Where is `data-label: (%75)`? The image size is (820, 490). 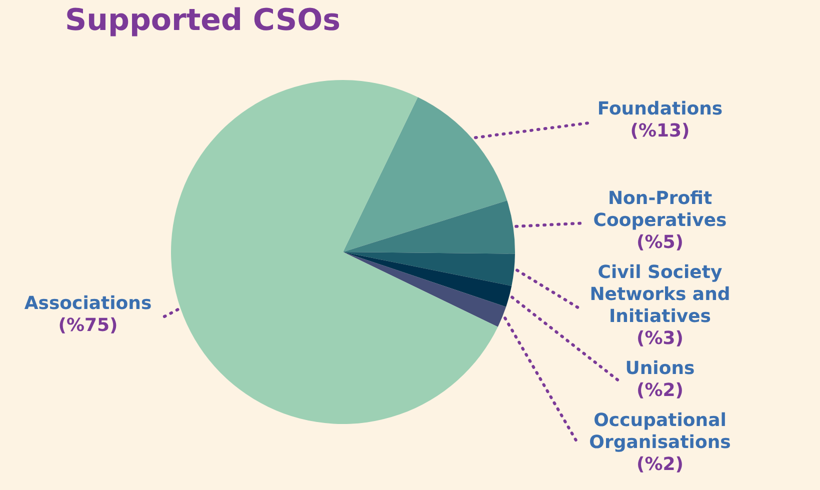
data-label: (%75) is located at coordinates (88, 325).